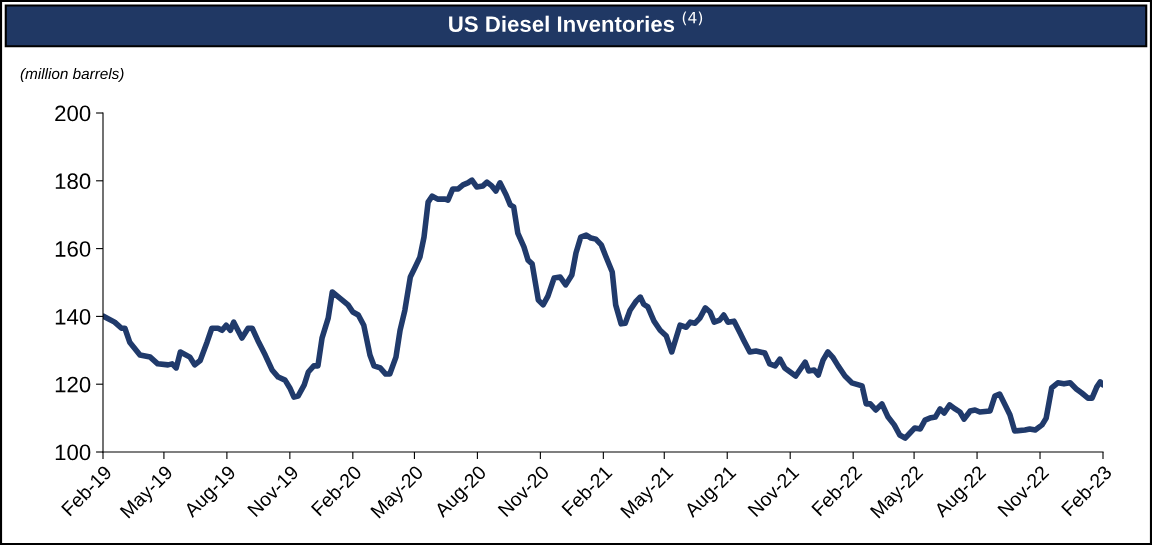 This screenshot has height=545, width=1152. What do you see at coordinates (73, 181) in the screenshot?
I see `y-tick-label: 180` at bounding box center [73, 181].